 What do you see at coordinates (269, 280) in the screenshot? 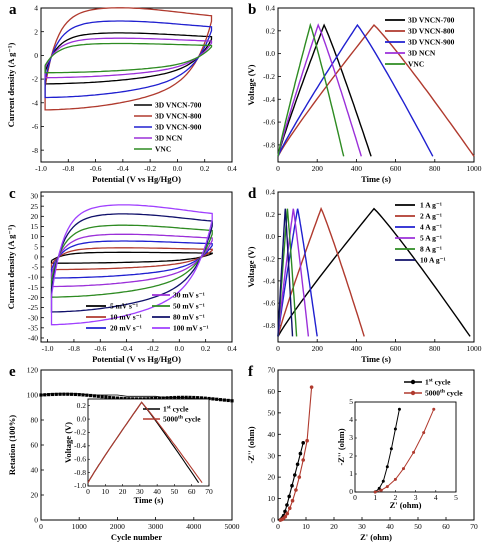
I see `y-tick-label: -0.4` at bounding box center [269, 280].